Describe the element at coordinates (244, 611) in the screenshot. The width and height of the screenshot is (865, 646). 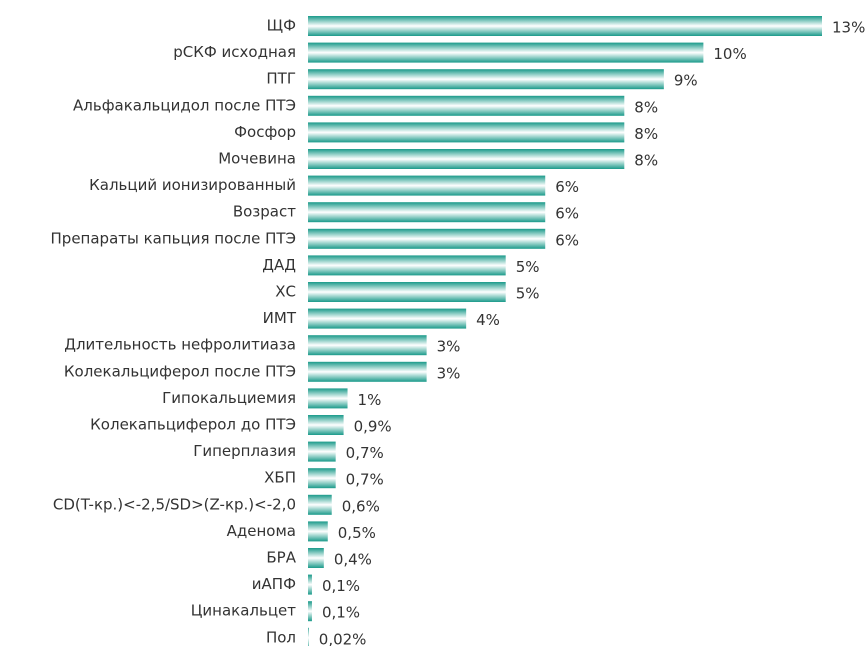
I see `category-label: Цинакальцет` at that location.